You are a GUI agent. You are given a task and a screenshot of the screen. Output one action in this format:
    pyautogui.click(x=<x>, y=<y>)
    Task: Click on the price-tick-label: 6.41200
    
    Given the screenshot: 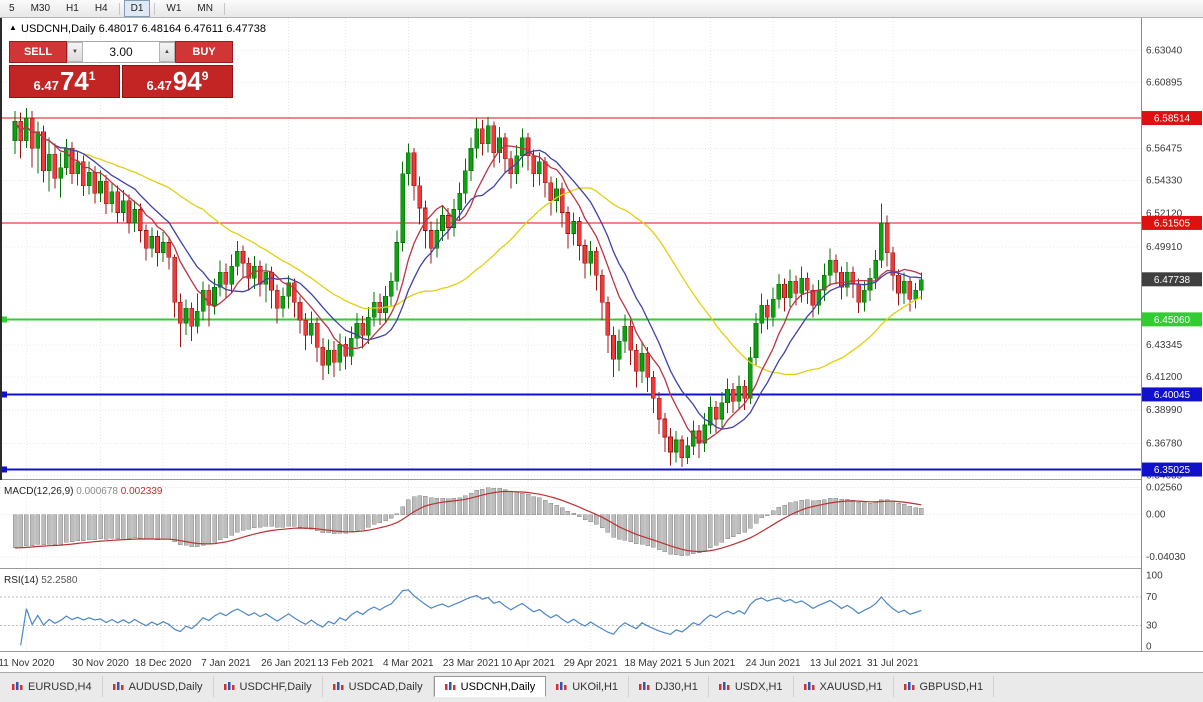 What is the action you would take?
    pyautogui.click(x=1164, y=377)
    